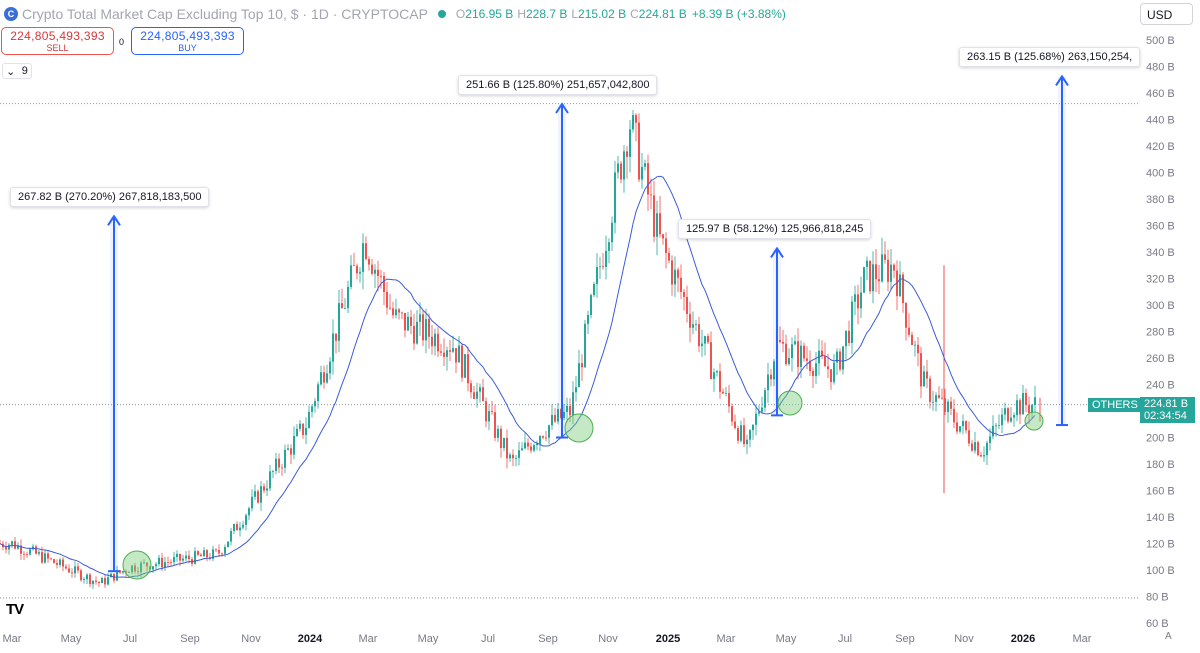  Describe the element at coordinates (57, 41) in the screenshot. I see `sell-button: 224,805,493,393 SELL` at that location.